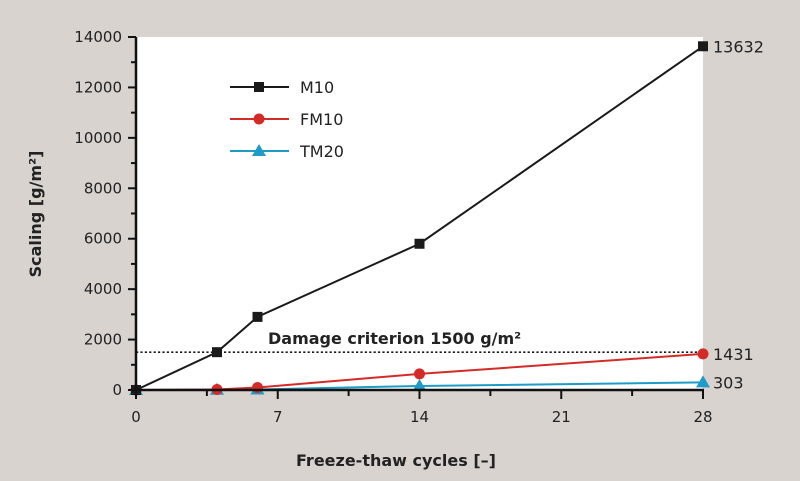 The height and width of the screenshot is (481, 800). I want to click on legend-item-fm10: FM10, so click(286, 119).